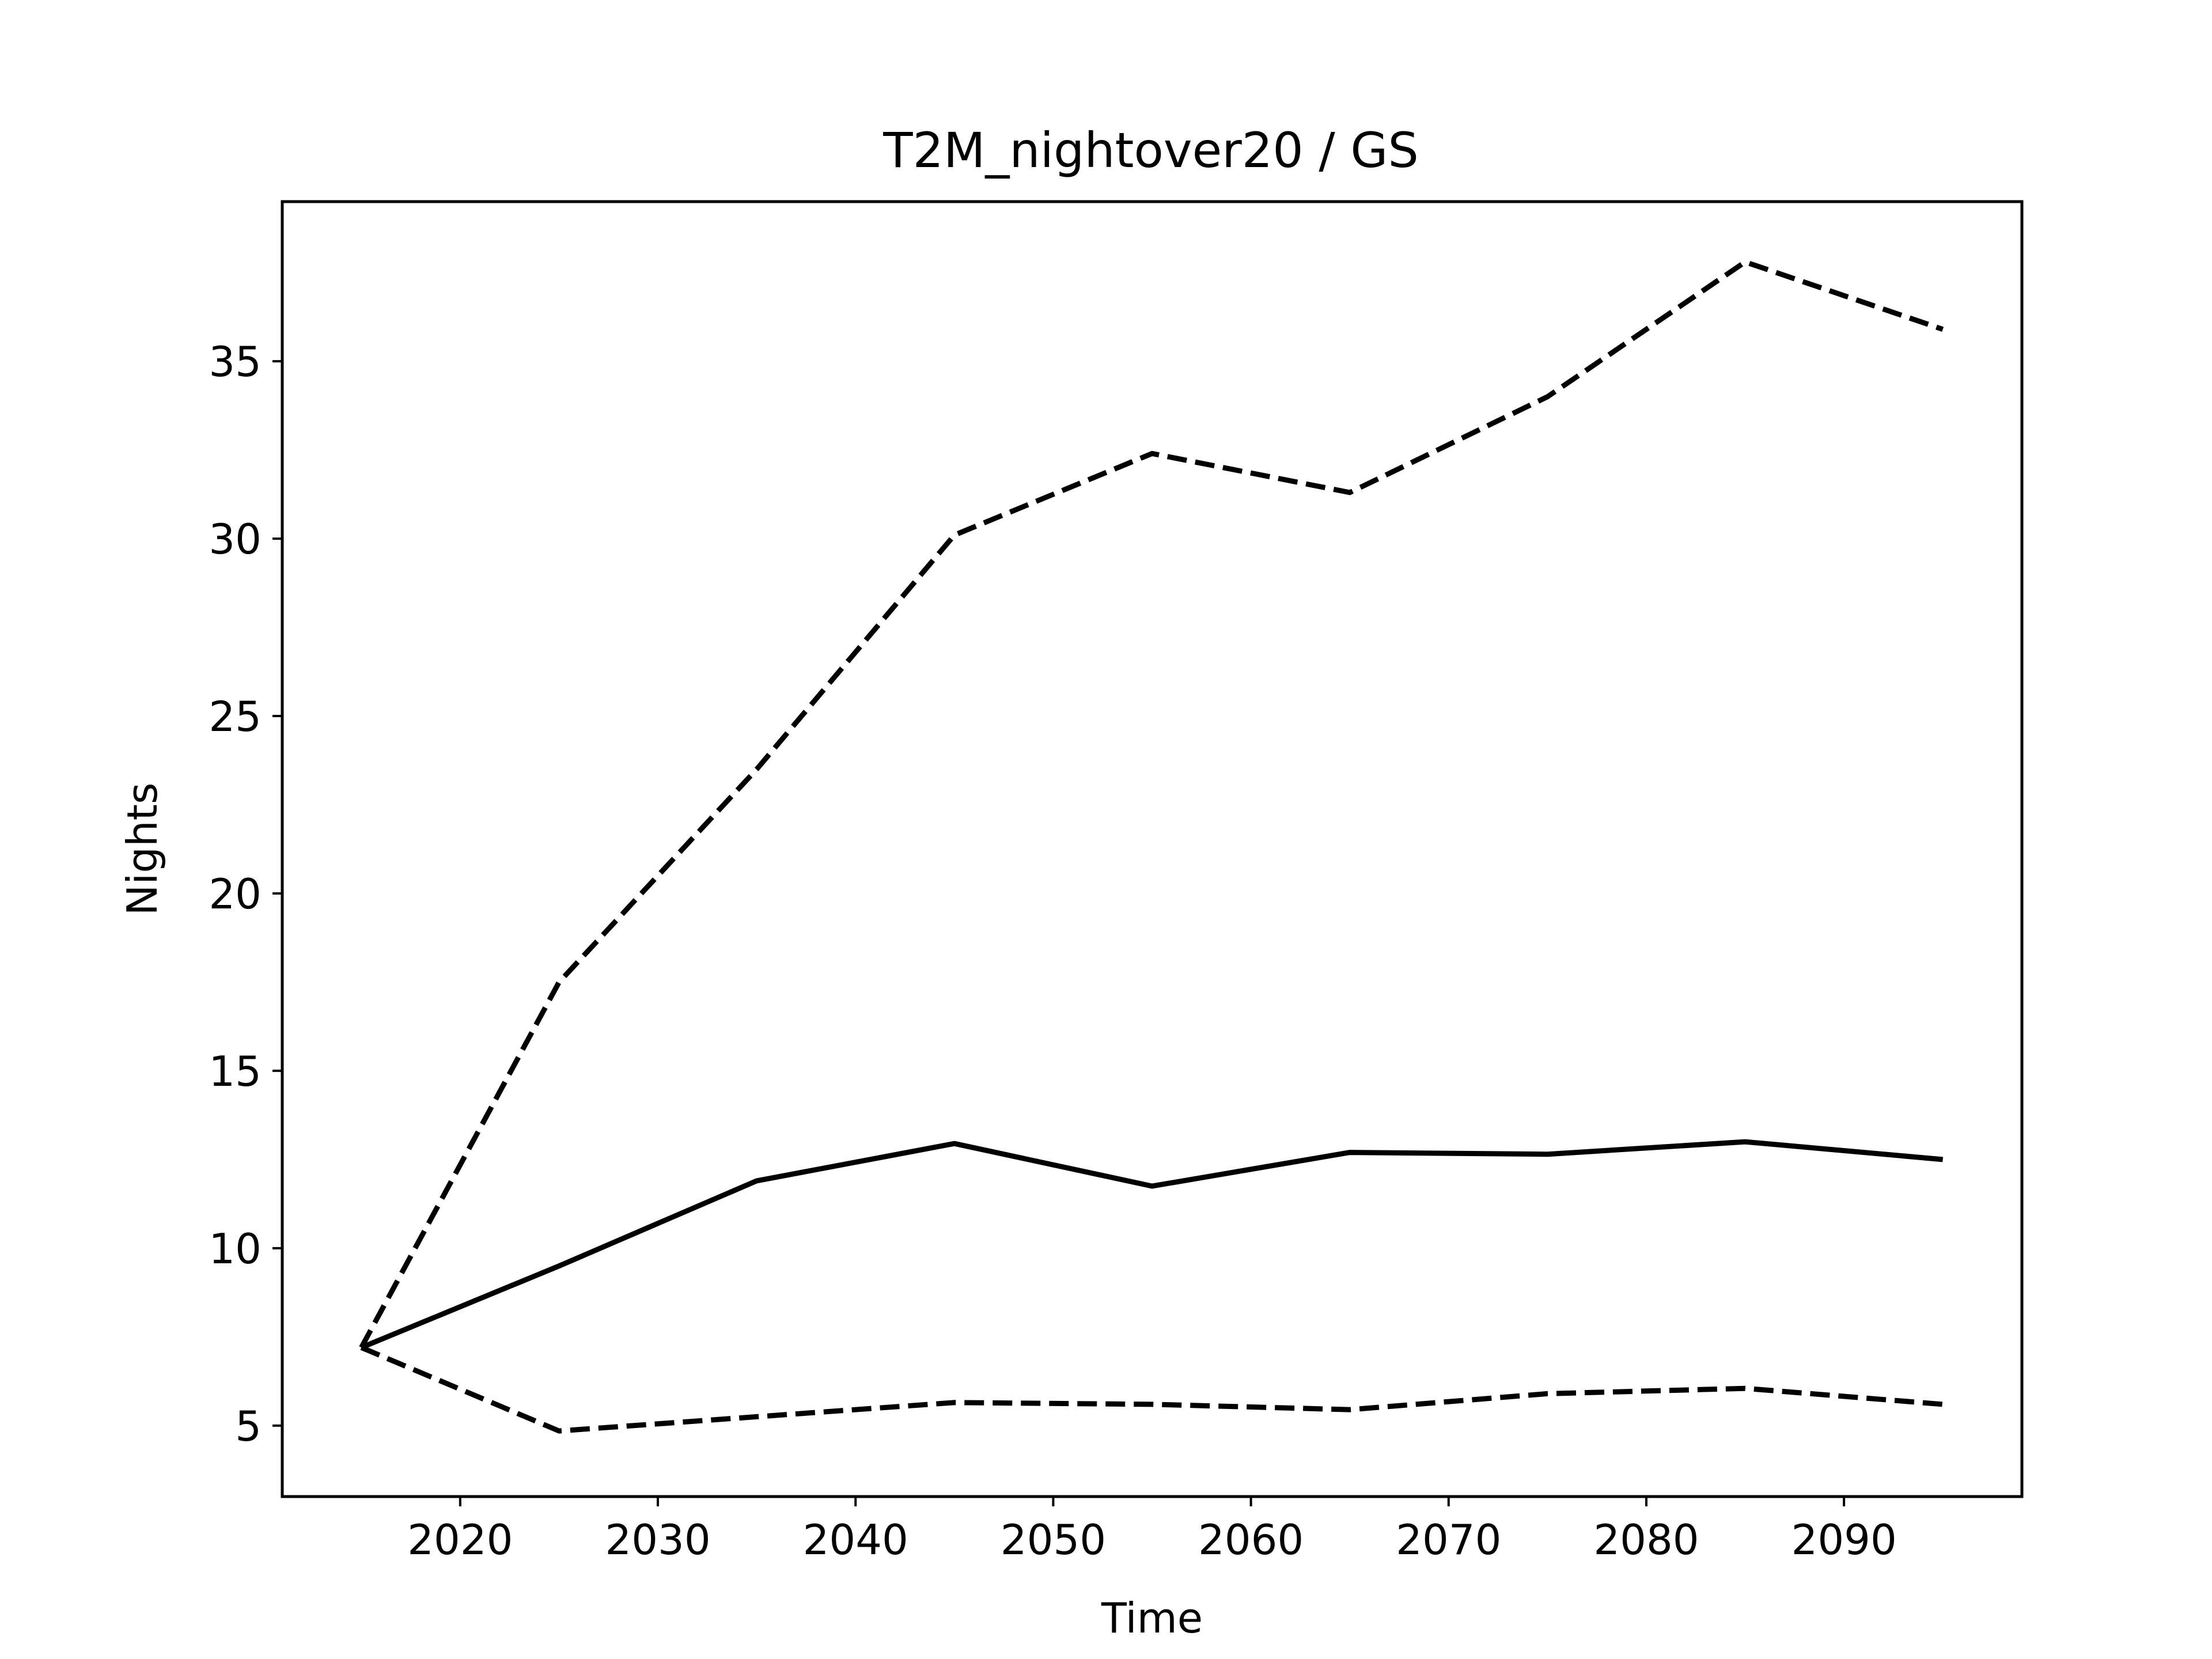 The width and height of the screenshot is (2212, 1659). What do you see at coordinates (1646, 1540) in the screenshot?
I see `x-tick-label: 2080` at bounding box center [1646, 1540].